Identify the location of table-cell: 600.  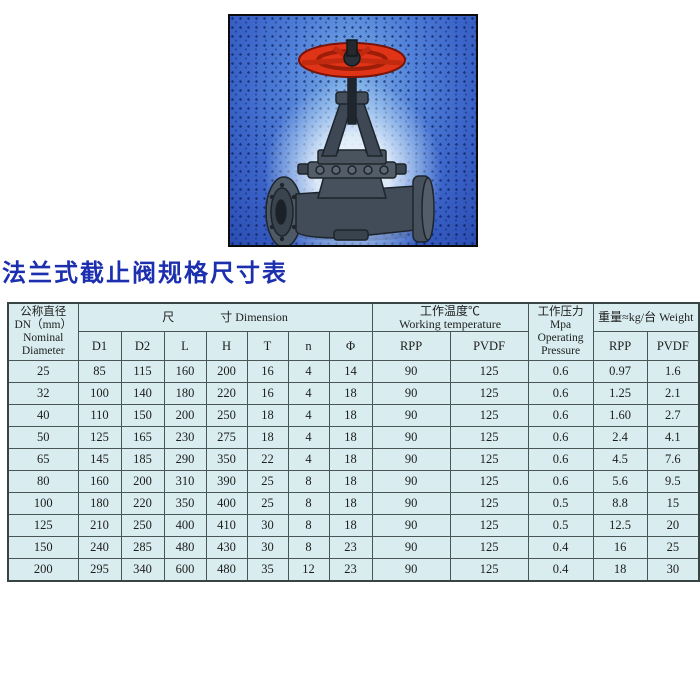
(185, 570).